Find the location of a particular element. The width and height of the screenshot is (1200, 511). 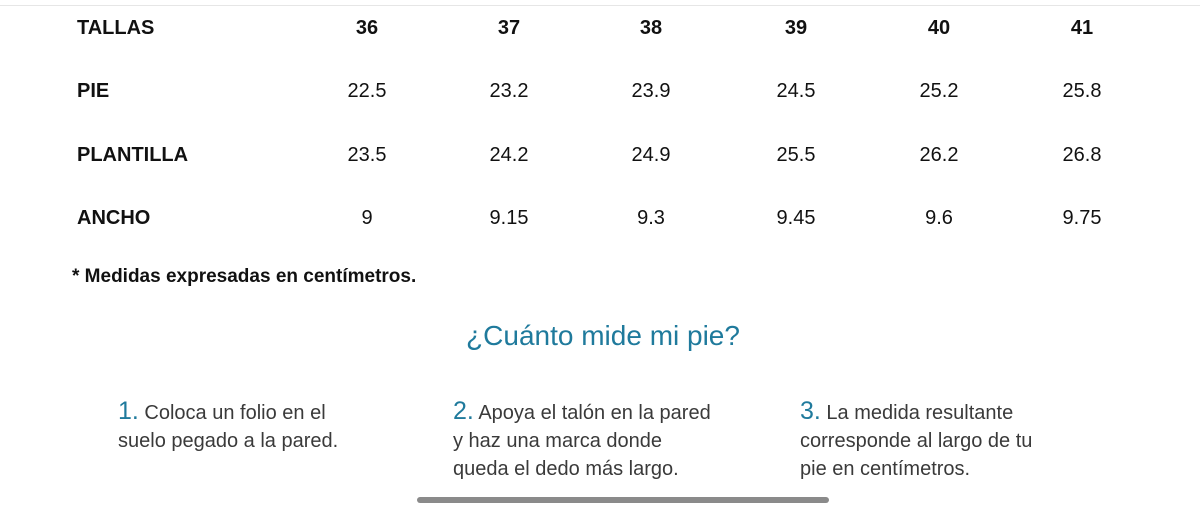

row-label: TALLAS is located at coordinates (116, 28).